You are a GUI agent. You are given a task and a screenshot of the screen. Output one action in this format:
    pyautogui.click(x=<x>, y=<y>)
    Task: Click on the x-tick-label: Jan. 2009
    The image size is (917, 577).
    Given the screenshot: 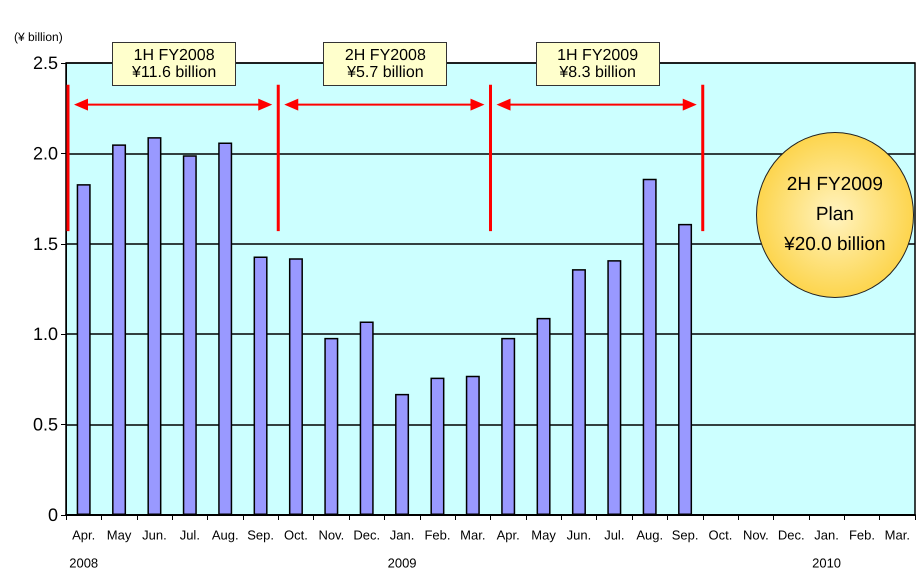 What is the action you would take?
    pyautogui.click(x=402, y=549)
    